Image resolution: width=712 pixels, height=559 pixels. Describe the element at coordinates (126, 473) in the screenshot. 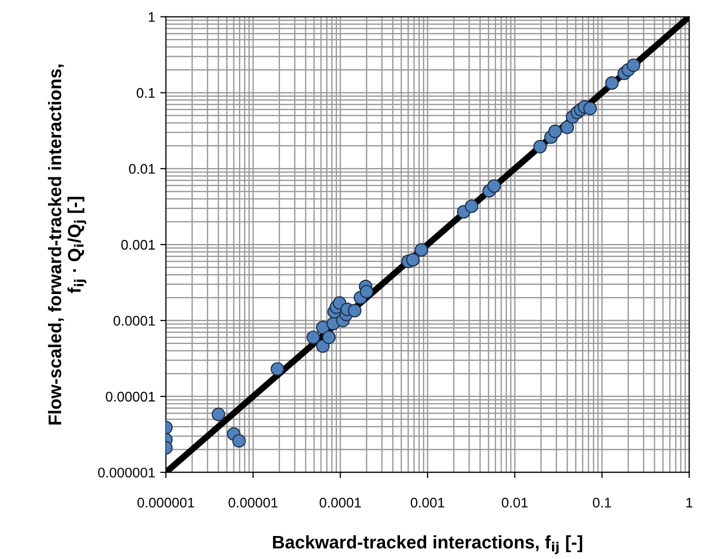

I see `y-tick-label: 0.000001` at that location.